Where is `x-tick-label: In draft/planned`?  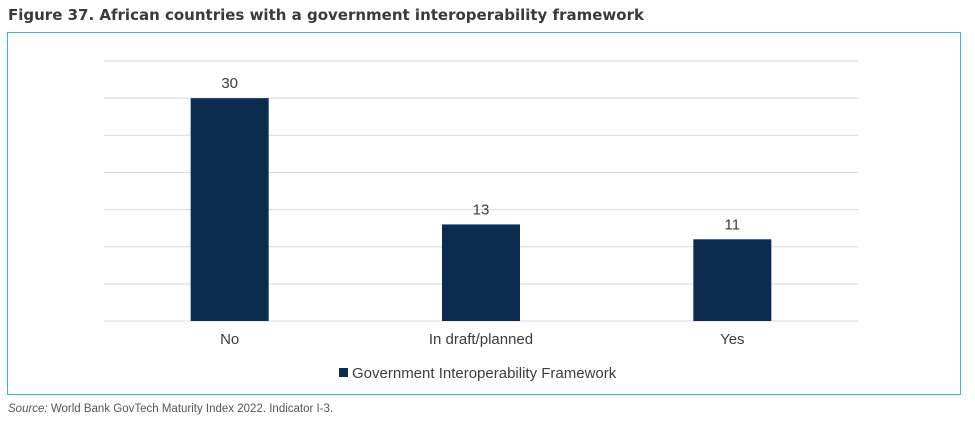 x-tick-label: In draft/planned is located at coordinates (481, 339).